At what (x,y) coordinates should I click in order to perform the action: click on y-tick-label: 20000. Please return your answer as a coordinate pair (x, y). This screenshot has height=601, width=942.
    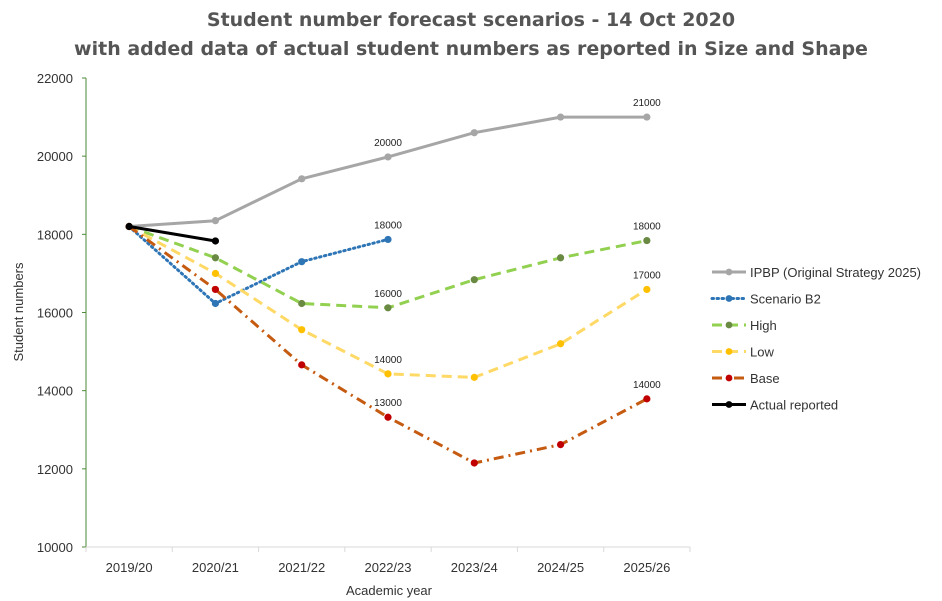
    Looking at the image, I should click on (55, 156).